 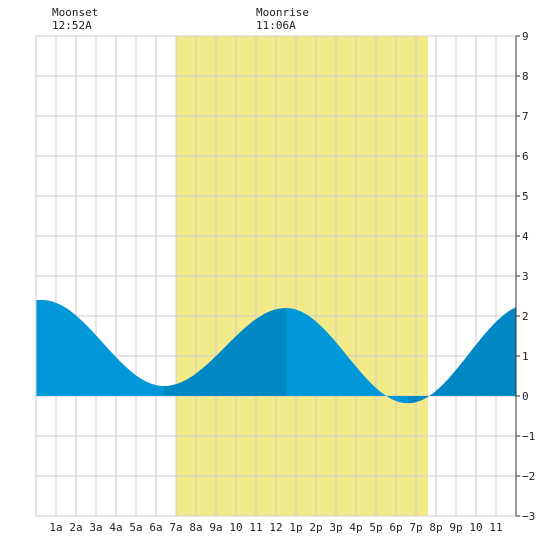 What do you see at coordinates (415, 527) in the screenshot?
I see `x-tick-label: 7p` at bounding box center [415, 527].